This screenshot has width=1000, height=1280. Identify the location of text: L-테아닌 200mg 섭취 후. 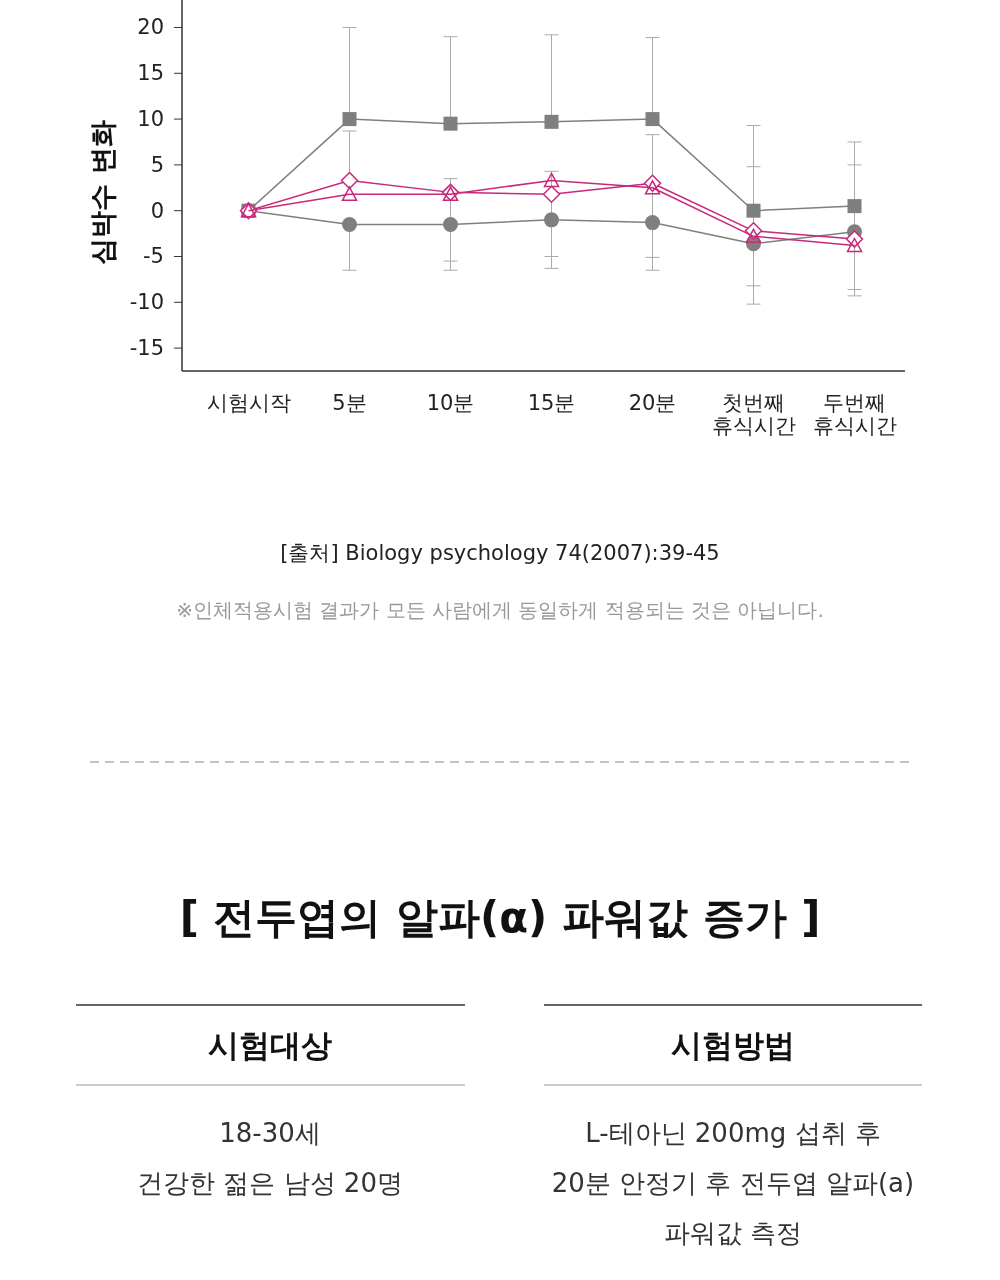
(733, 1133).